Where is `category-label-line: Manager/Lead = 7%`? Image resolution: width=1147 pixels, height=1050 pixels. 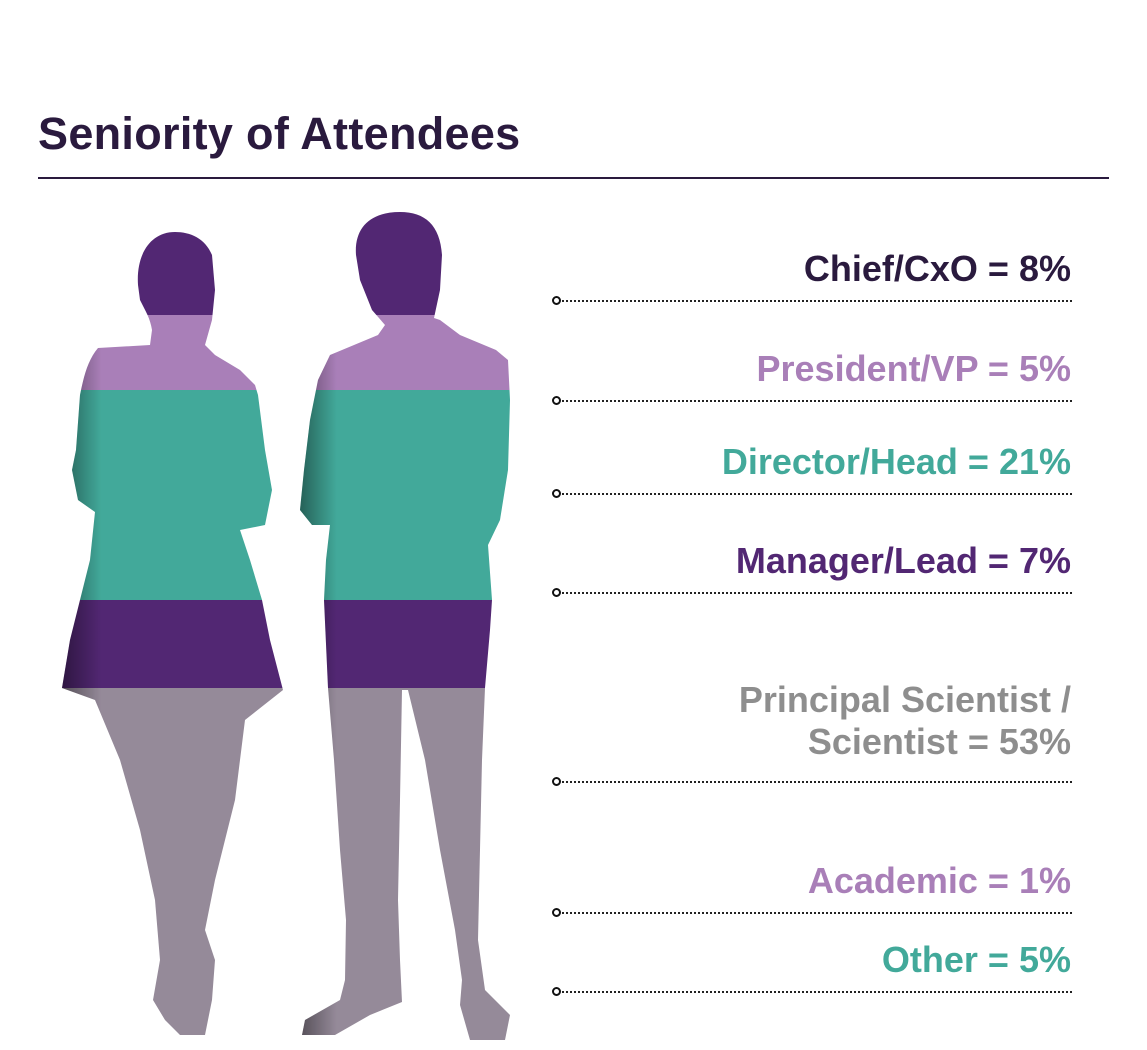 category-label-line: Manager/Lead = 7% is located at coordinates (903, 560).